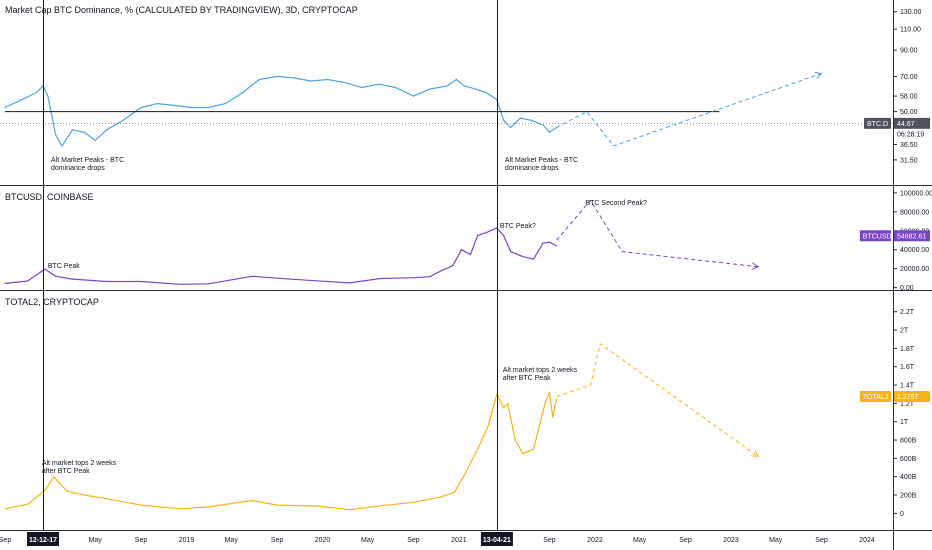 This screenshot has width=932, height=550. What do you see at coordinates (909, 51) in the screenshot?
I see `pane1-ytick-label: 90.00` at bounding box center [909, 51].